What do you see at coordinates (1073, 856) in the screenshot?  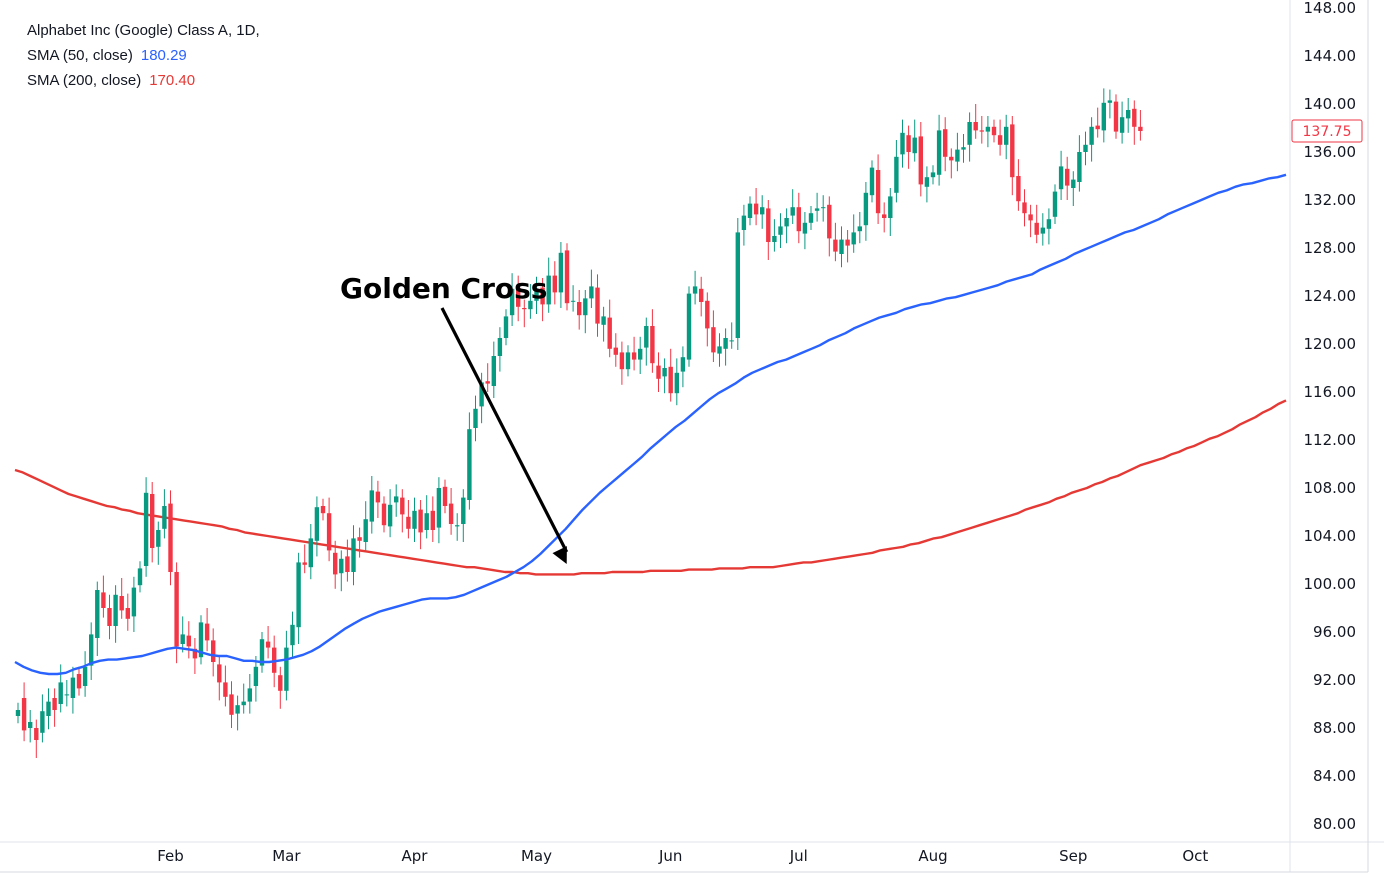 I see `x-tick-label: Sep` at bounding box center [1073, 856].